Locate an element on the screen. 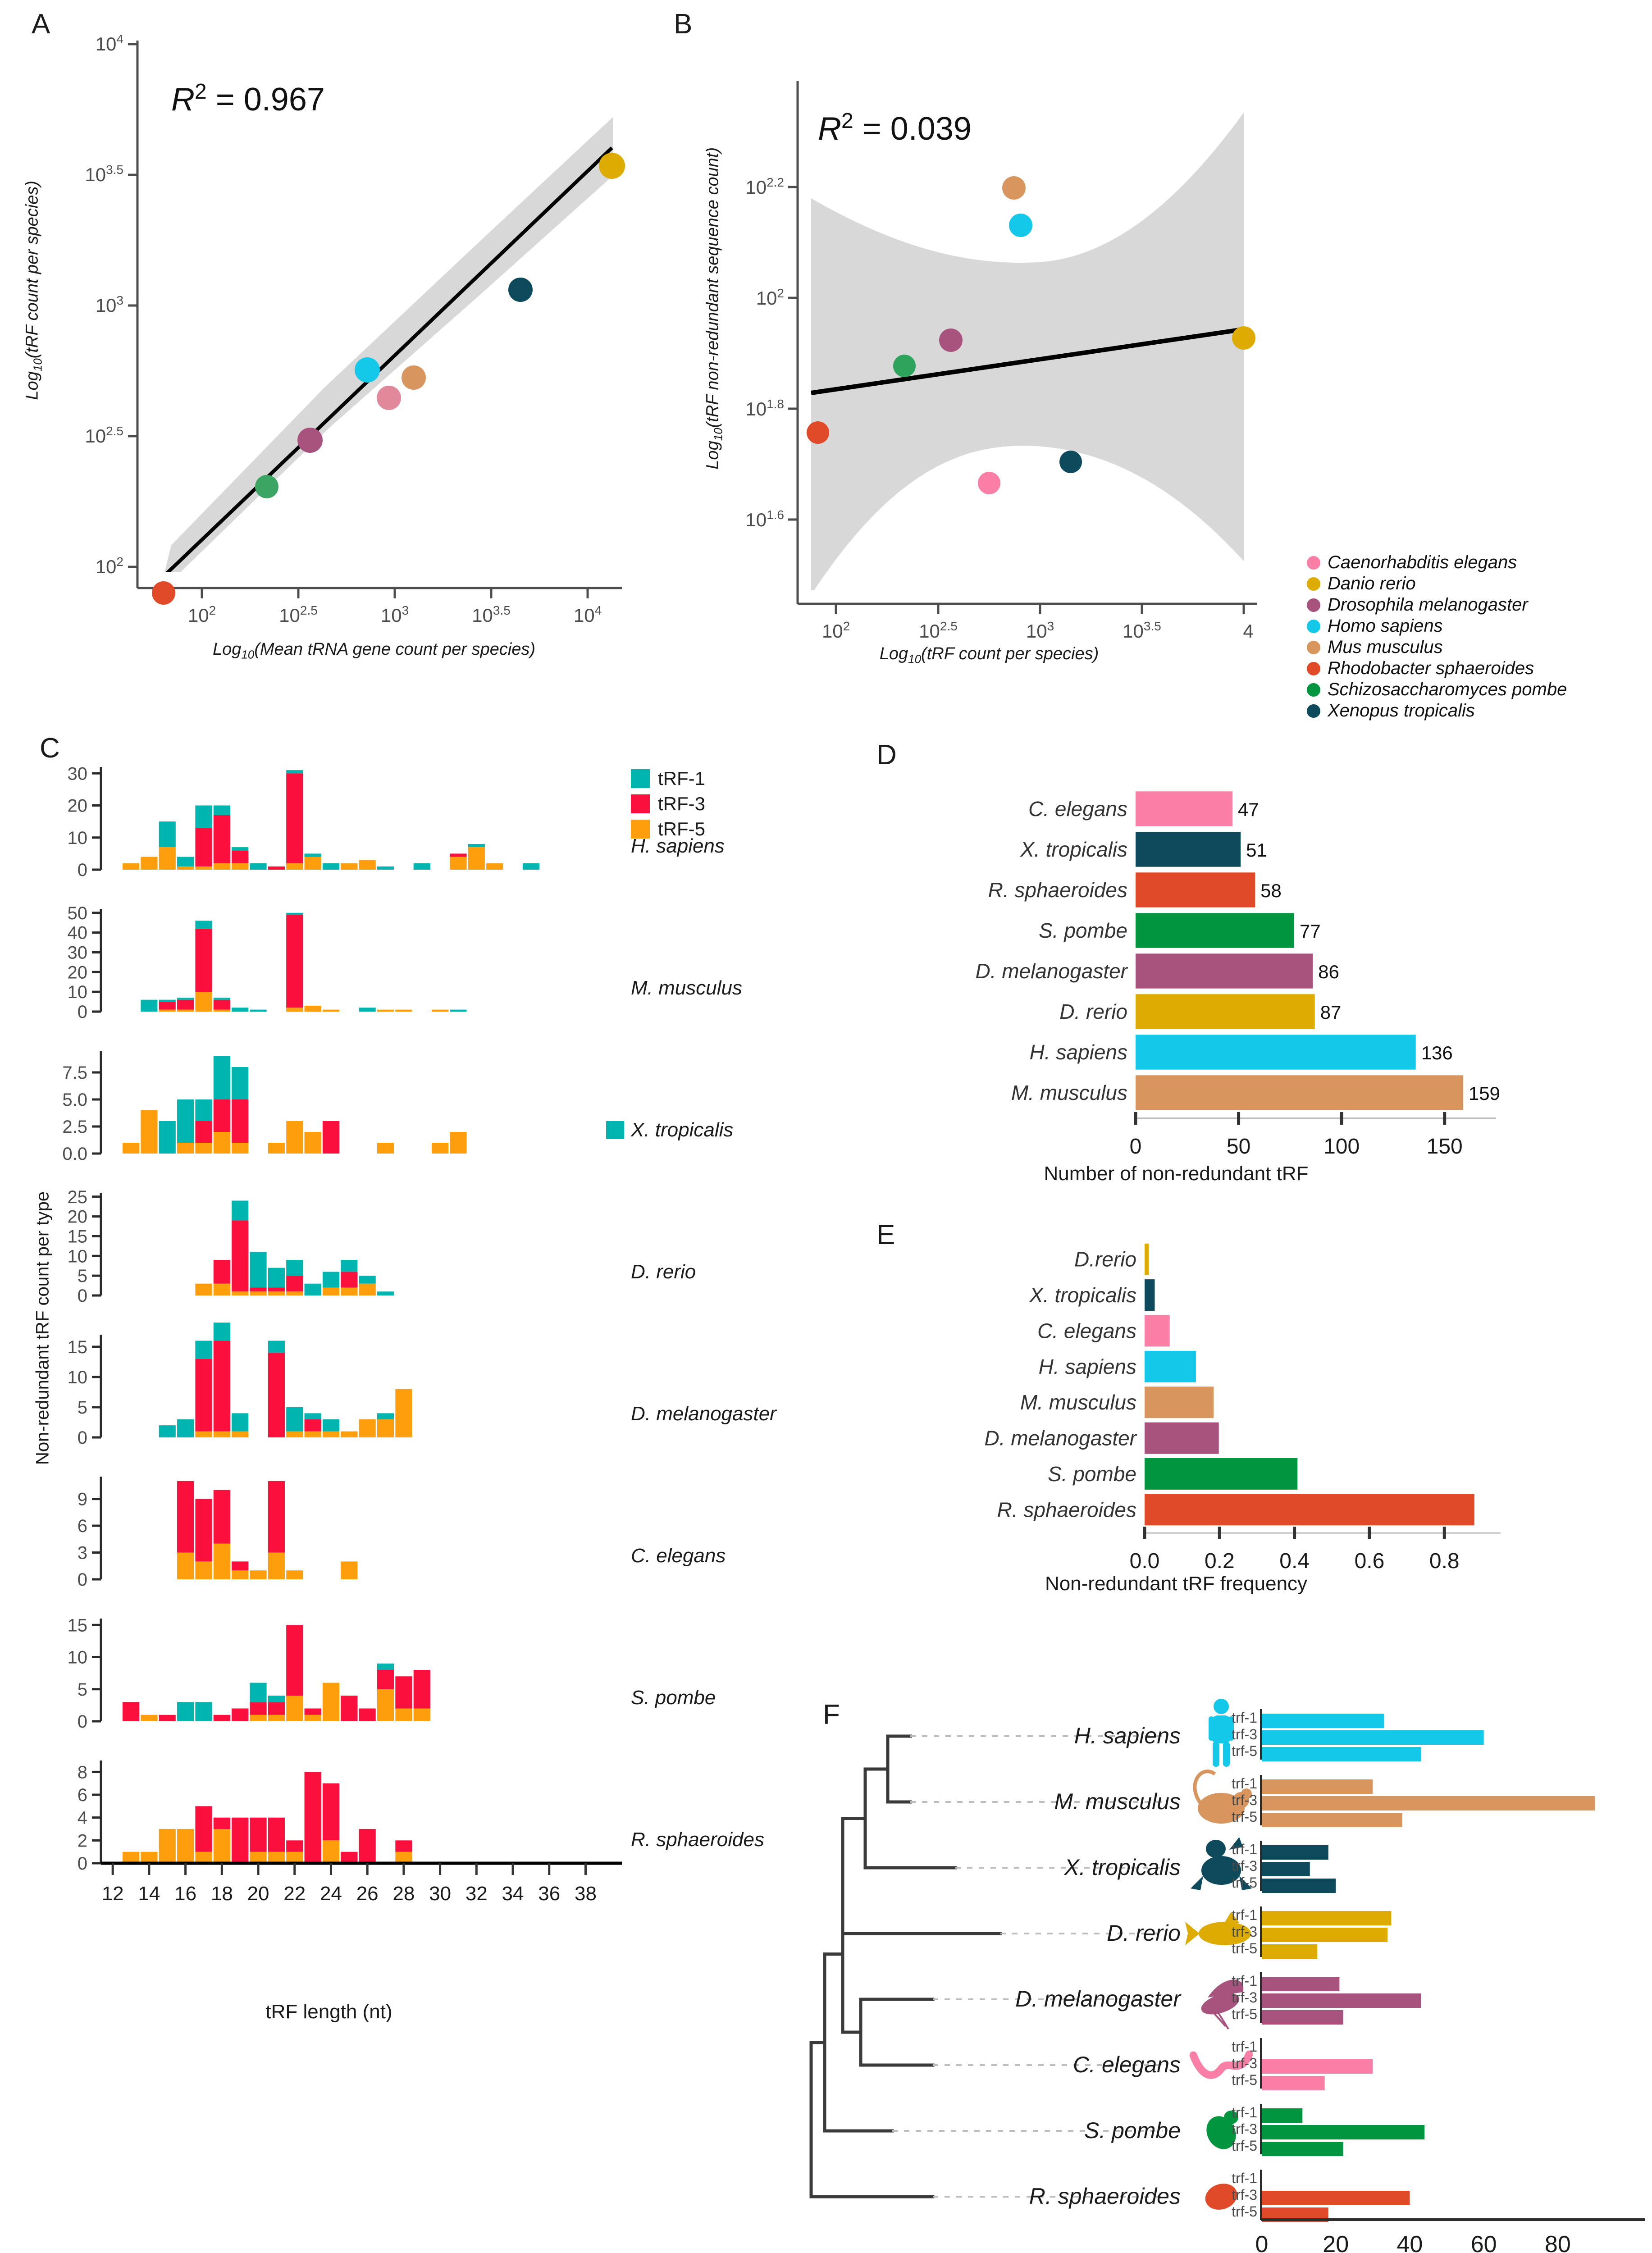 The width and height of the screenshot is (1652, 2253). legend-label-trf1: tRF-1 is located at coordinates (681, 778).